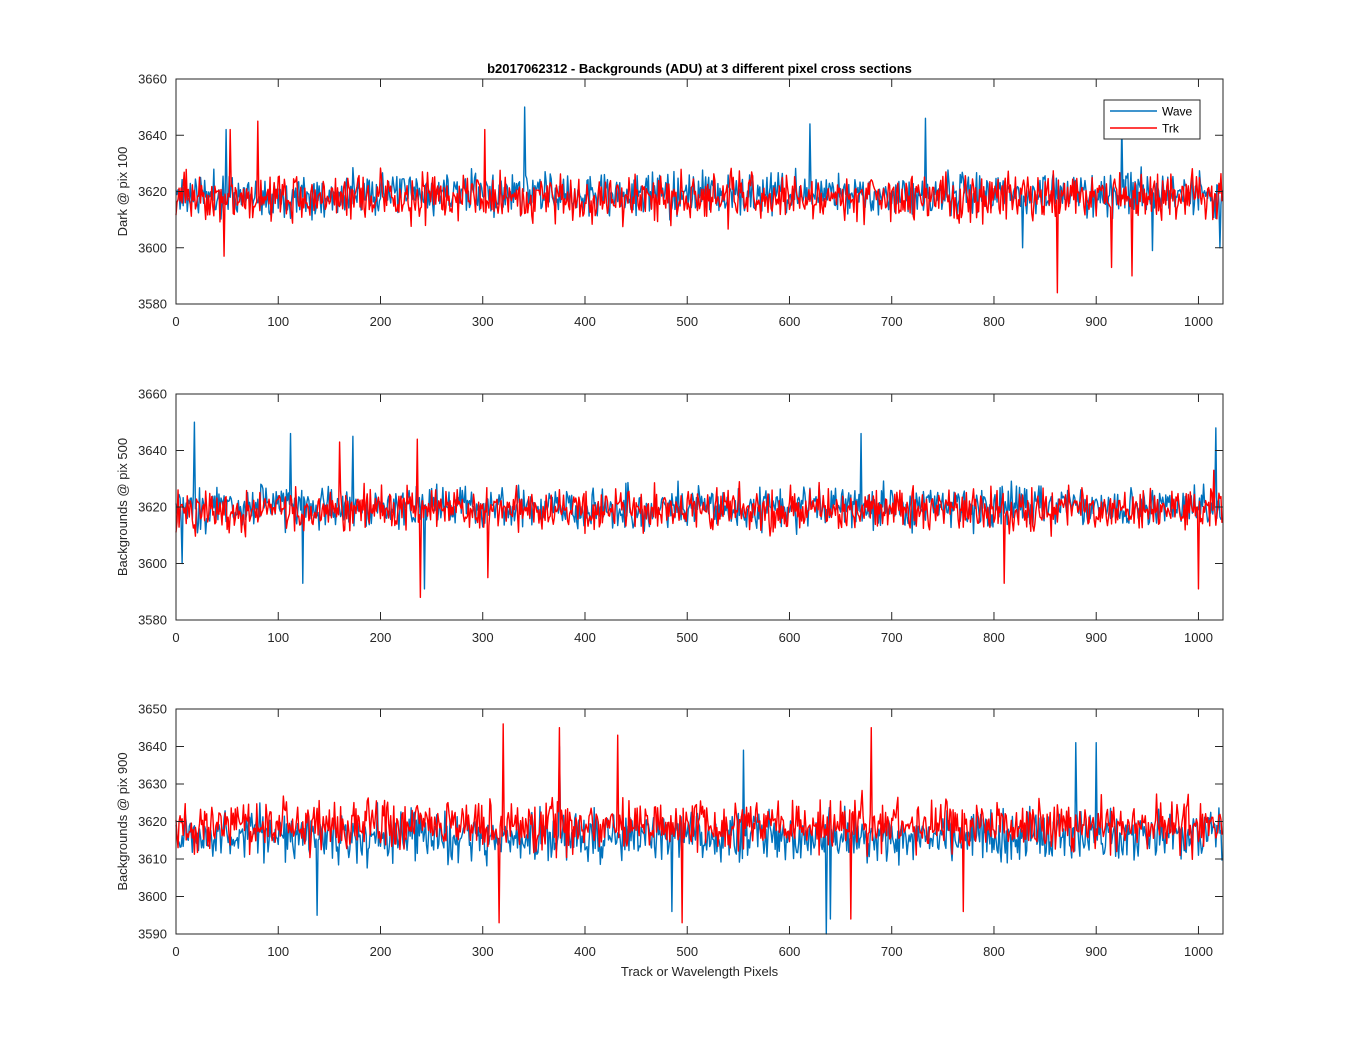 The width and height of the screenshot is (1350, 1050). What do you see at coordinates (152, 709) in the screenshot?
I see `y-tick-label: 3650` at bounding box center [152, 709].